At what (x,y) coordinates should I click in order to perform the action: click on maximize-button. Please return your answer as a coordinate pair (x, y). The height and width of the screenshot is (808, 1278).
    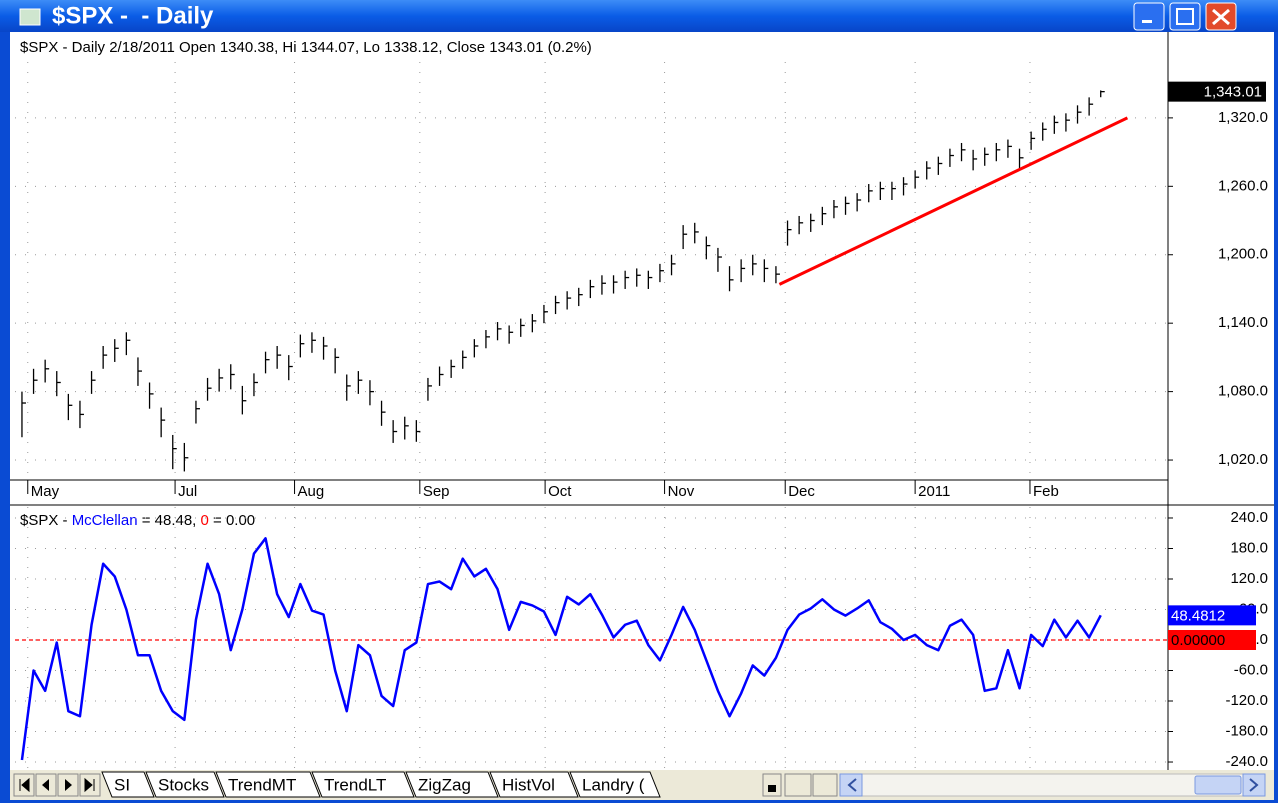
    Looking at the image, I should click on (1185, 16).